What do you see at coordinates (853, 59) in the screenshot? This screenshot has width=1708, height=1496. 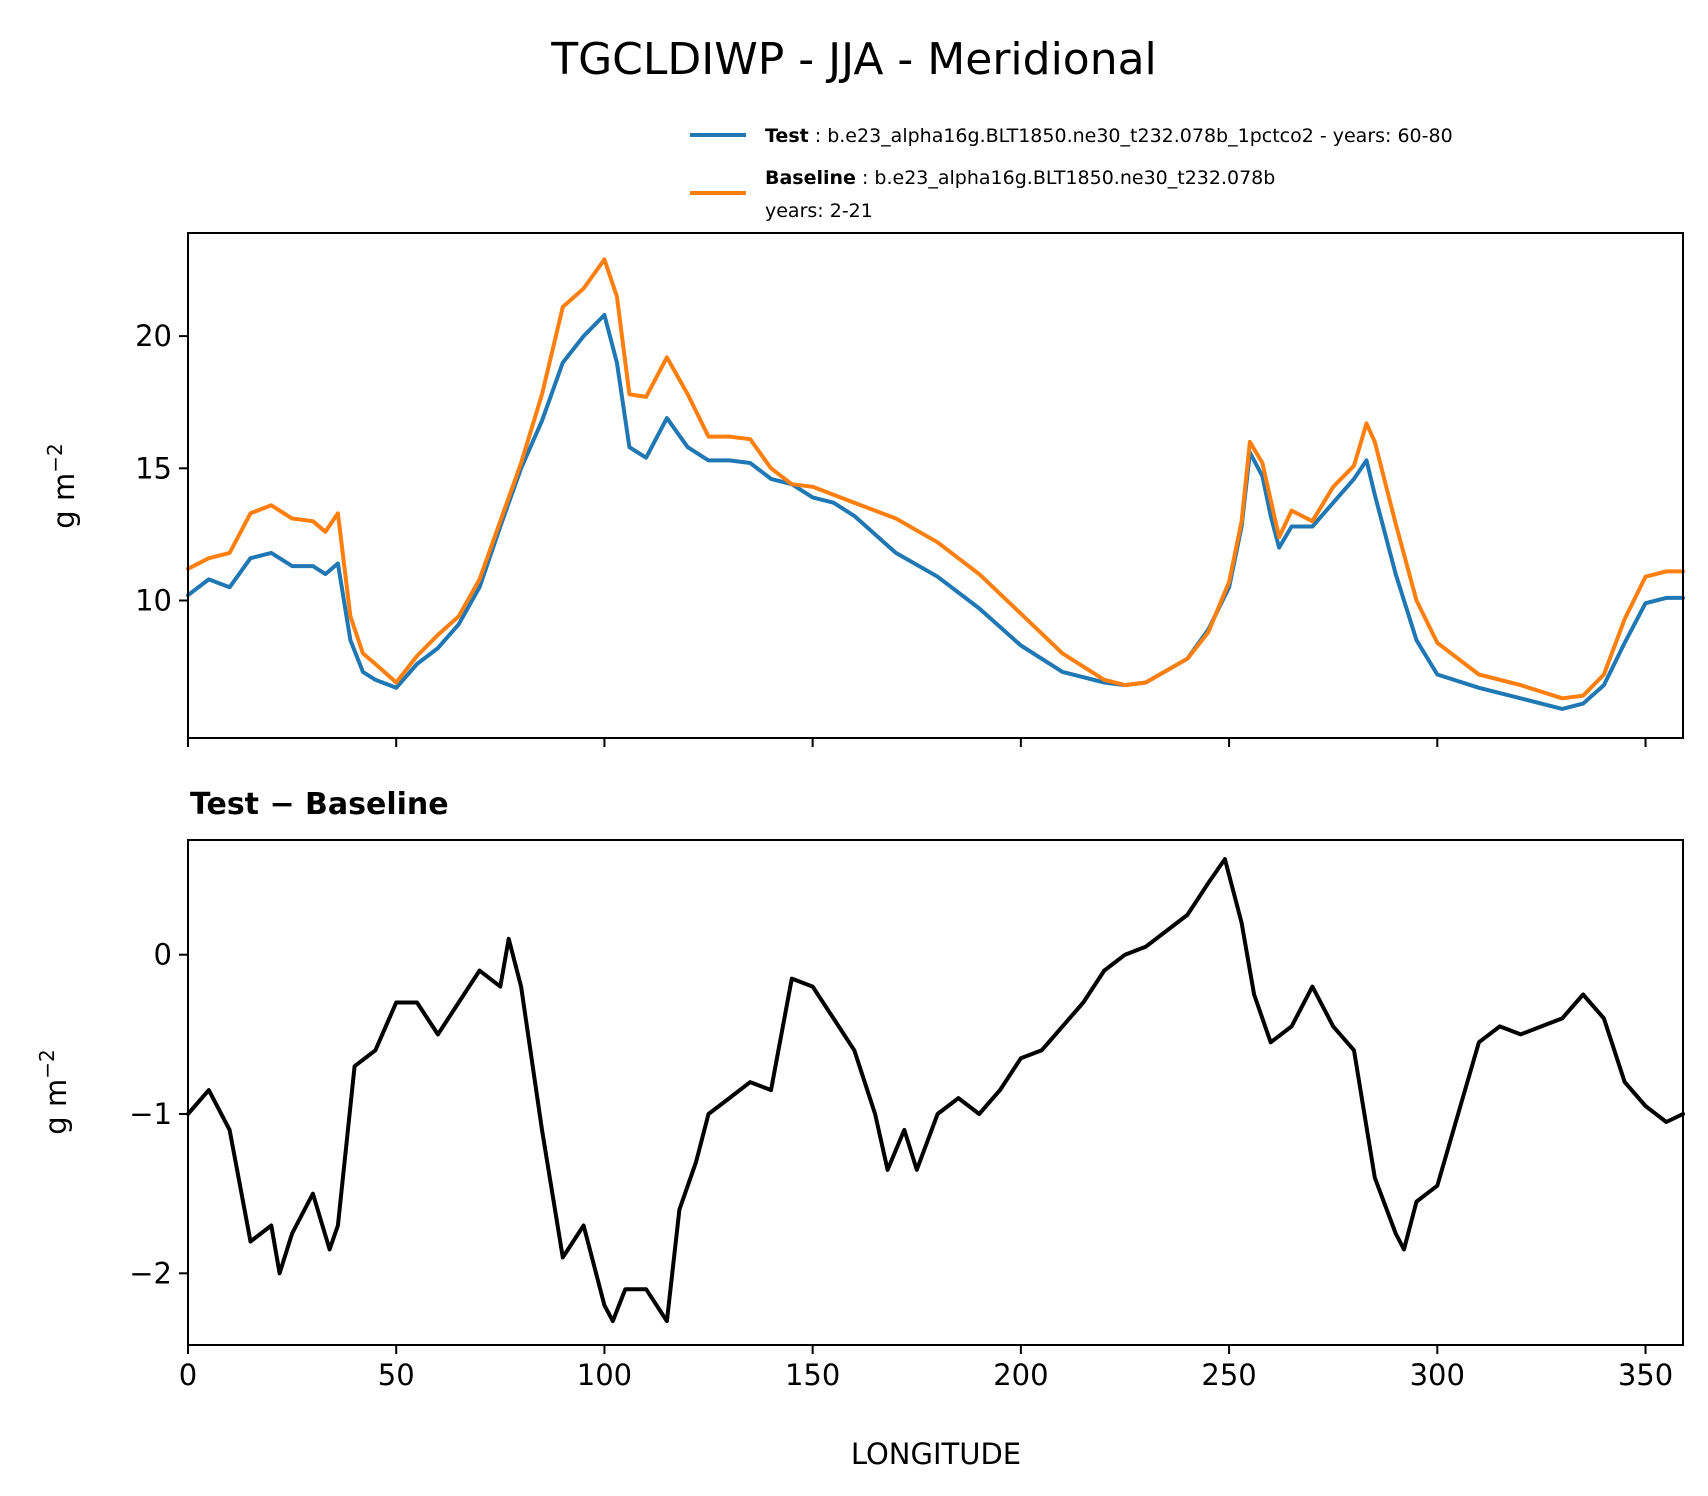 I see `chart-title: TGCLDIWP - JJA - Meridional` at bounding box center [853, 59].